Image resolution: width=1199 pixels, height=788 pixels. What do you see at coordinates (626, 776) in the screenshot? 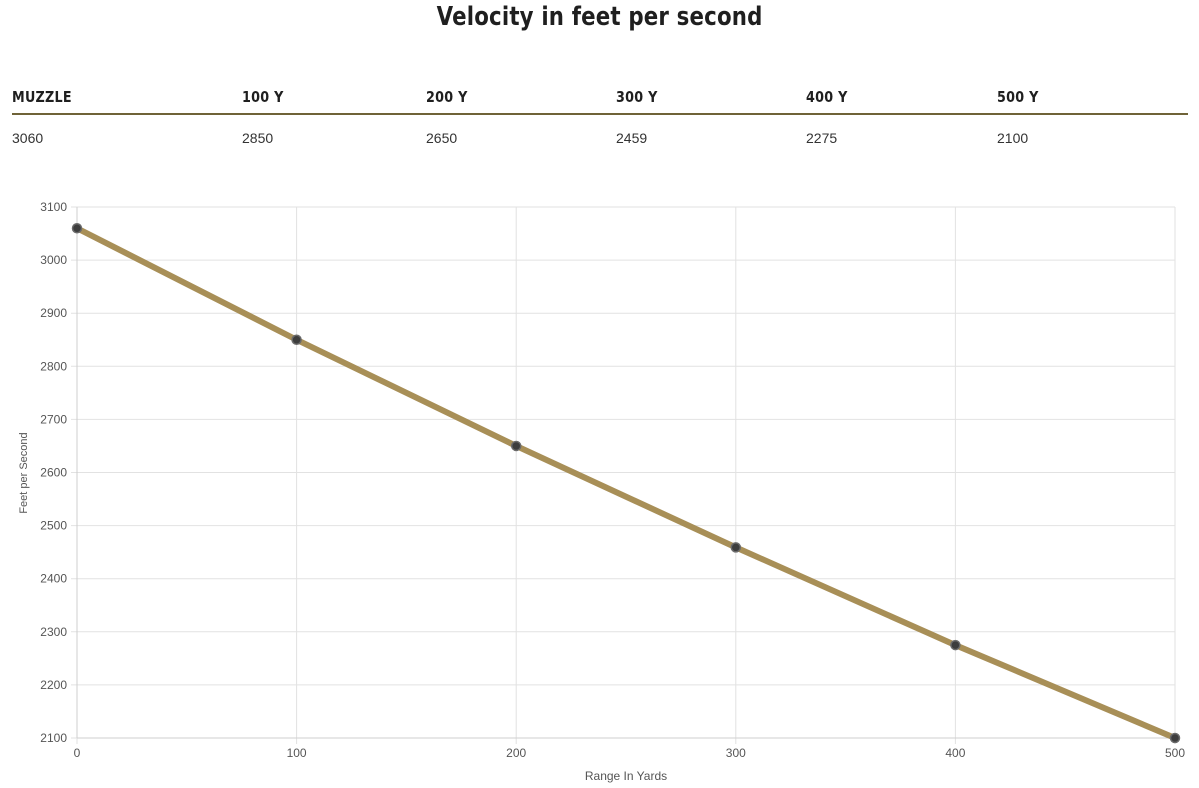
I see `x-axis-label: Range In Yards` at bounding box center [626, 776].